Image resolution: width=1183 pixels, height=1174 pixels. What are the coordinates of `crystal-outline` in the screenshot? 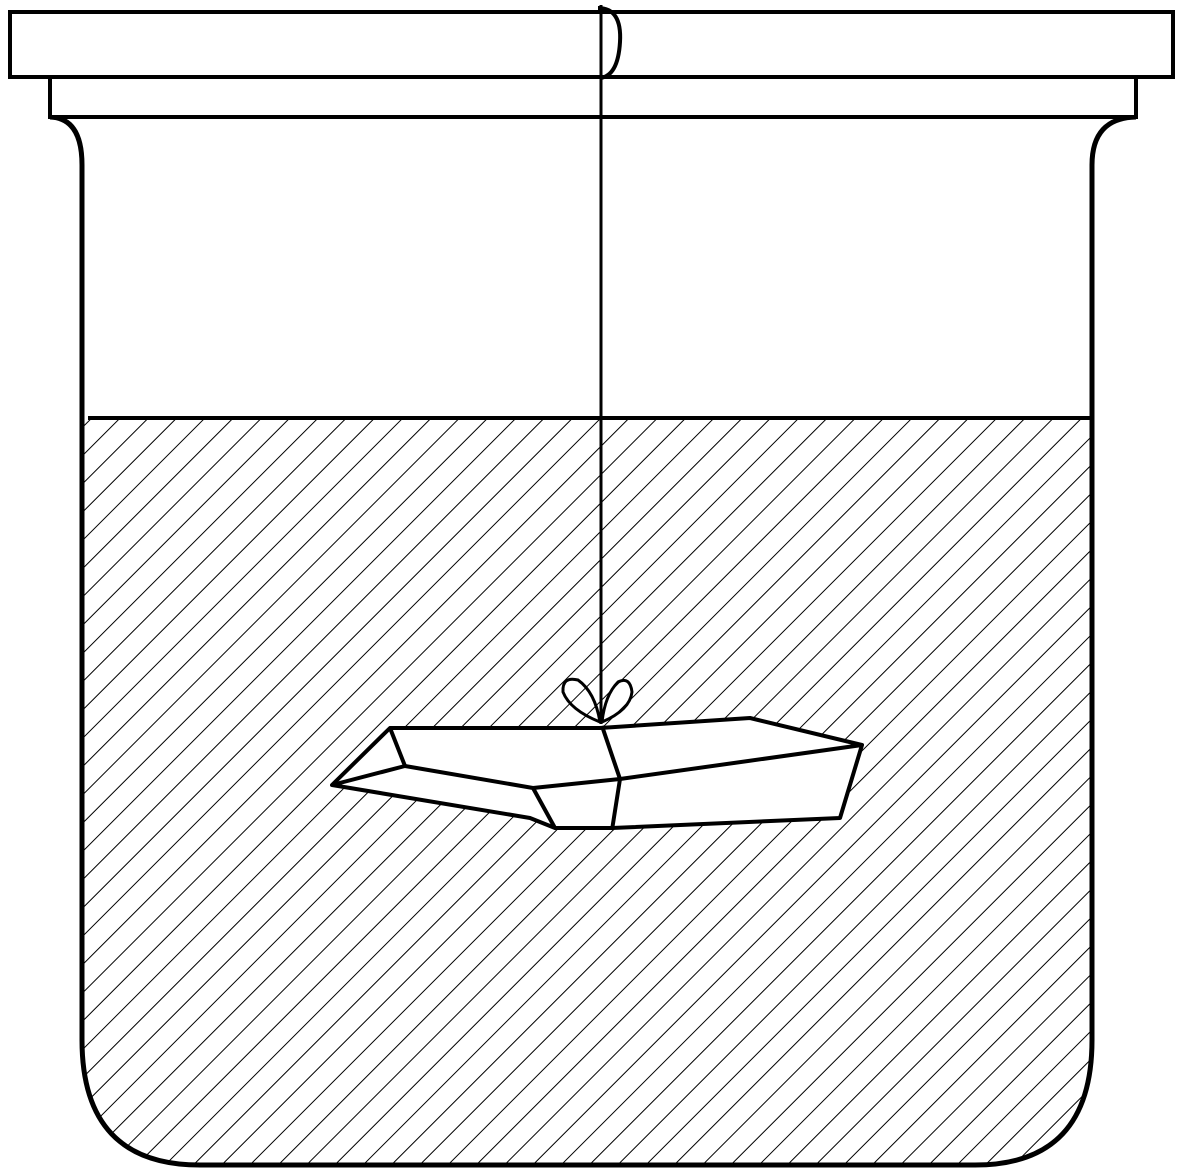 It's located at (597, 773).